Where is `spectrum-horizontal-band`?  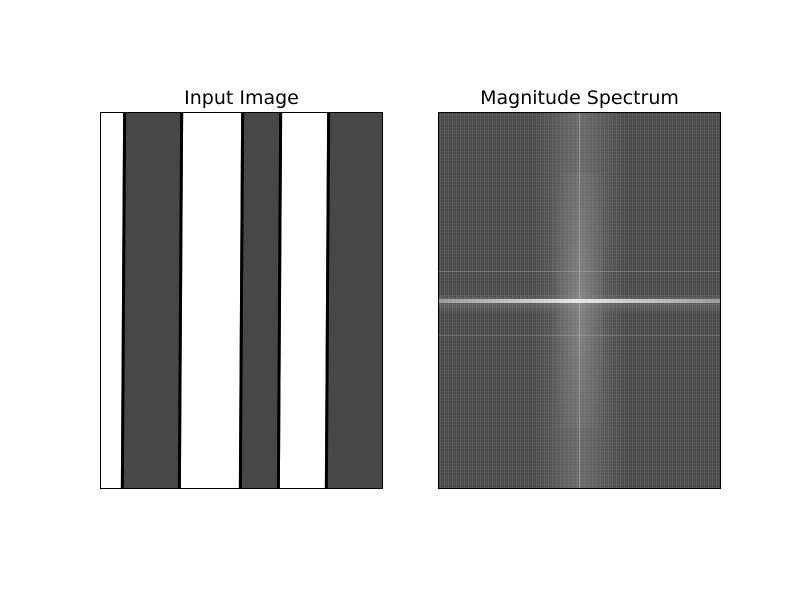 spectrum-horizontal-band is located at coordinates (579, 303).